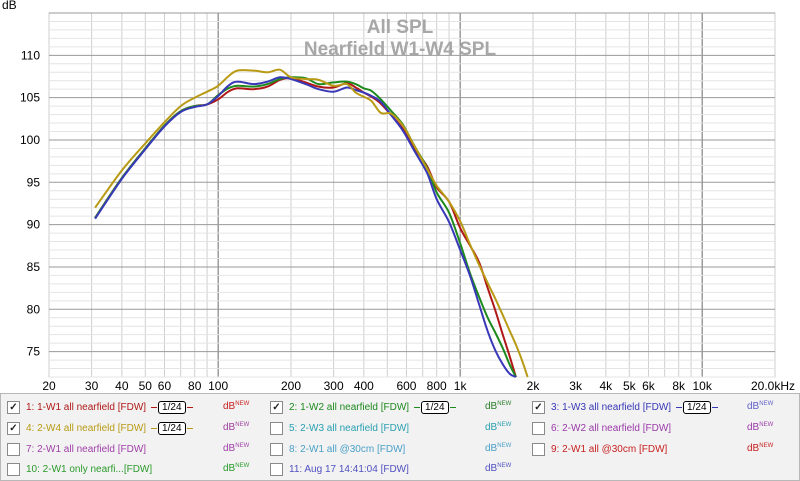 The width and height of the screenshot is (800, 481). Describe the element at coordinates (30, 98) in the screenshot. I see `y-tick-label: 105` at that location.